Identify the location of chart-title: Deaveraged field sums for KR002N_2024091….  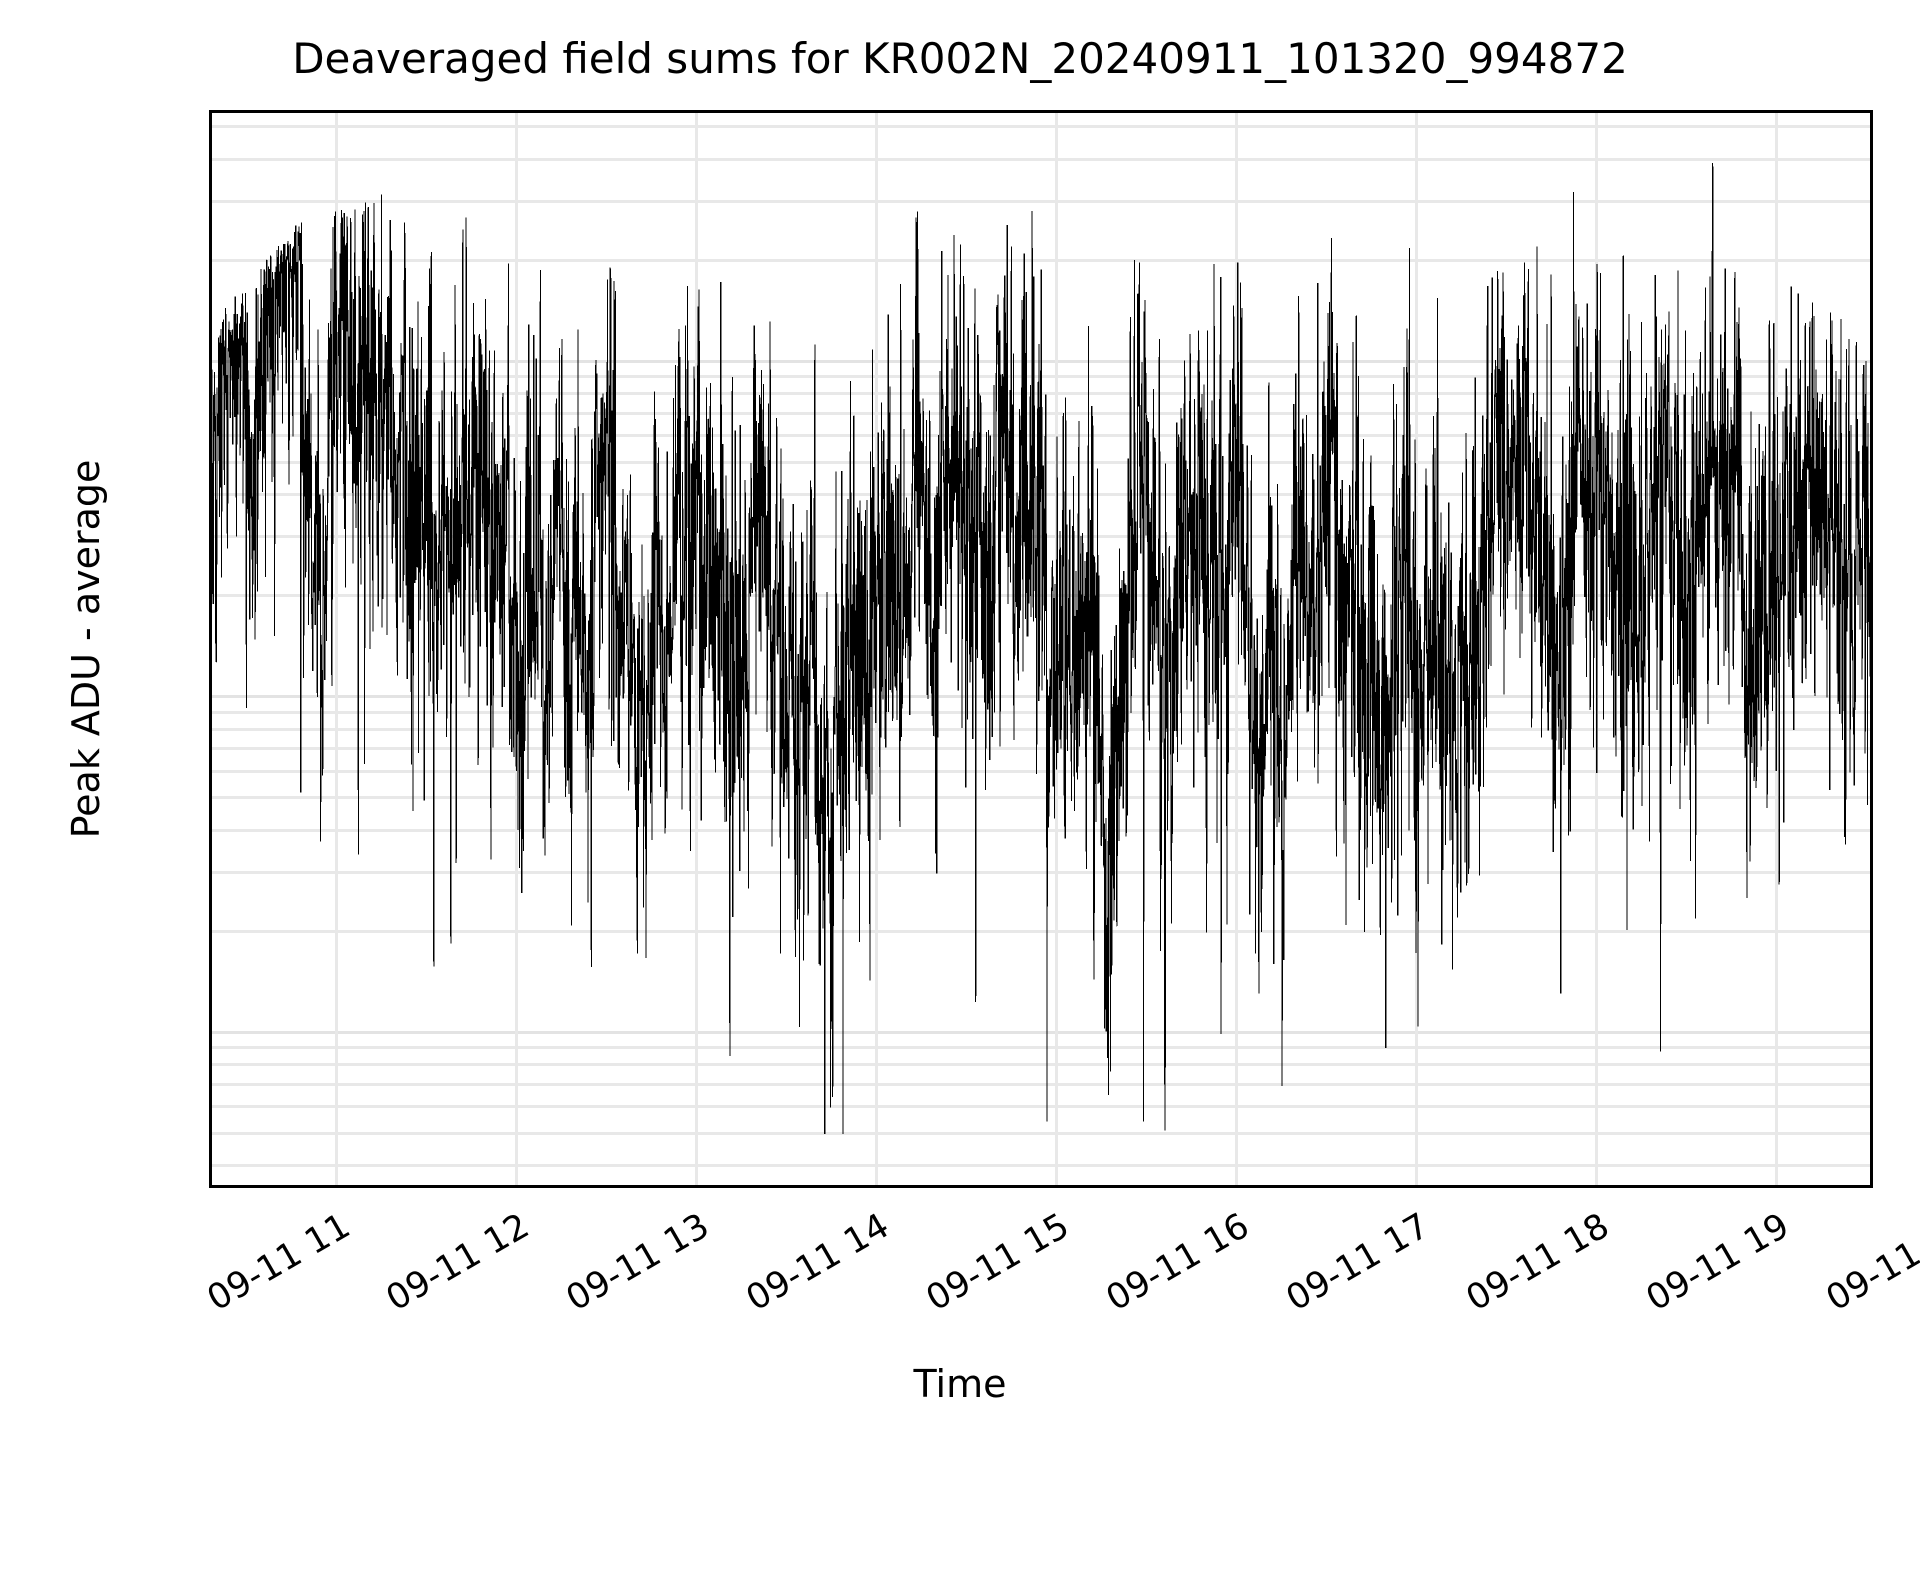
(960, 58).